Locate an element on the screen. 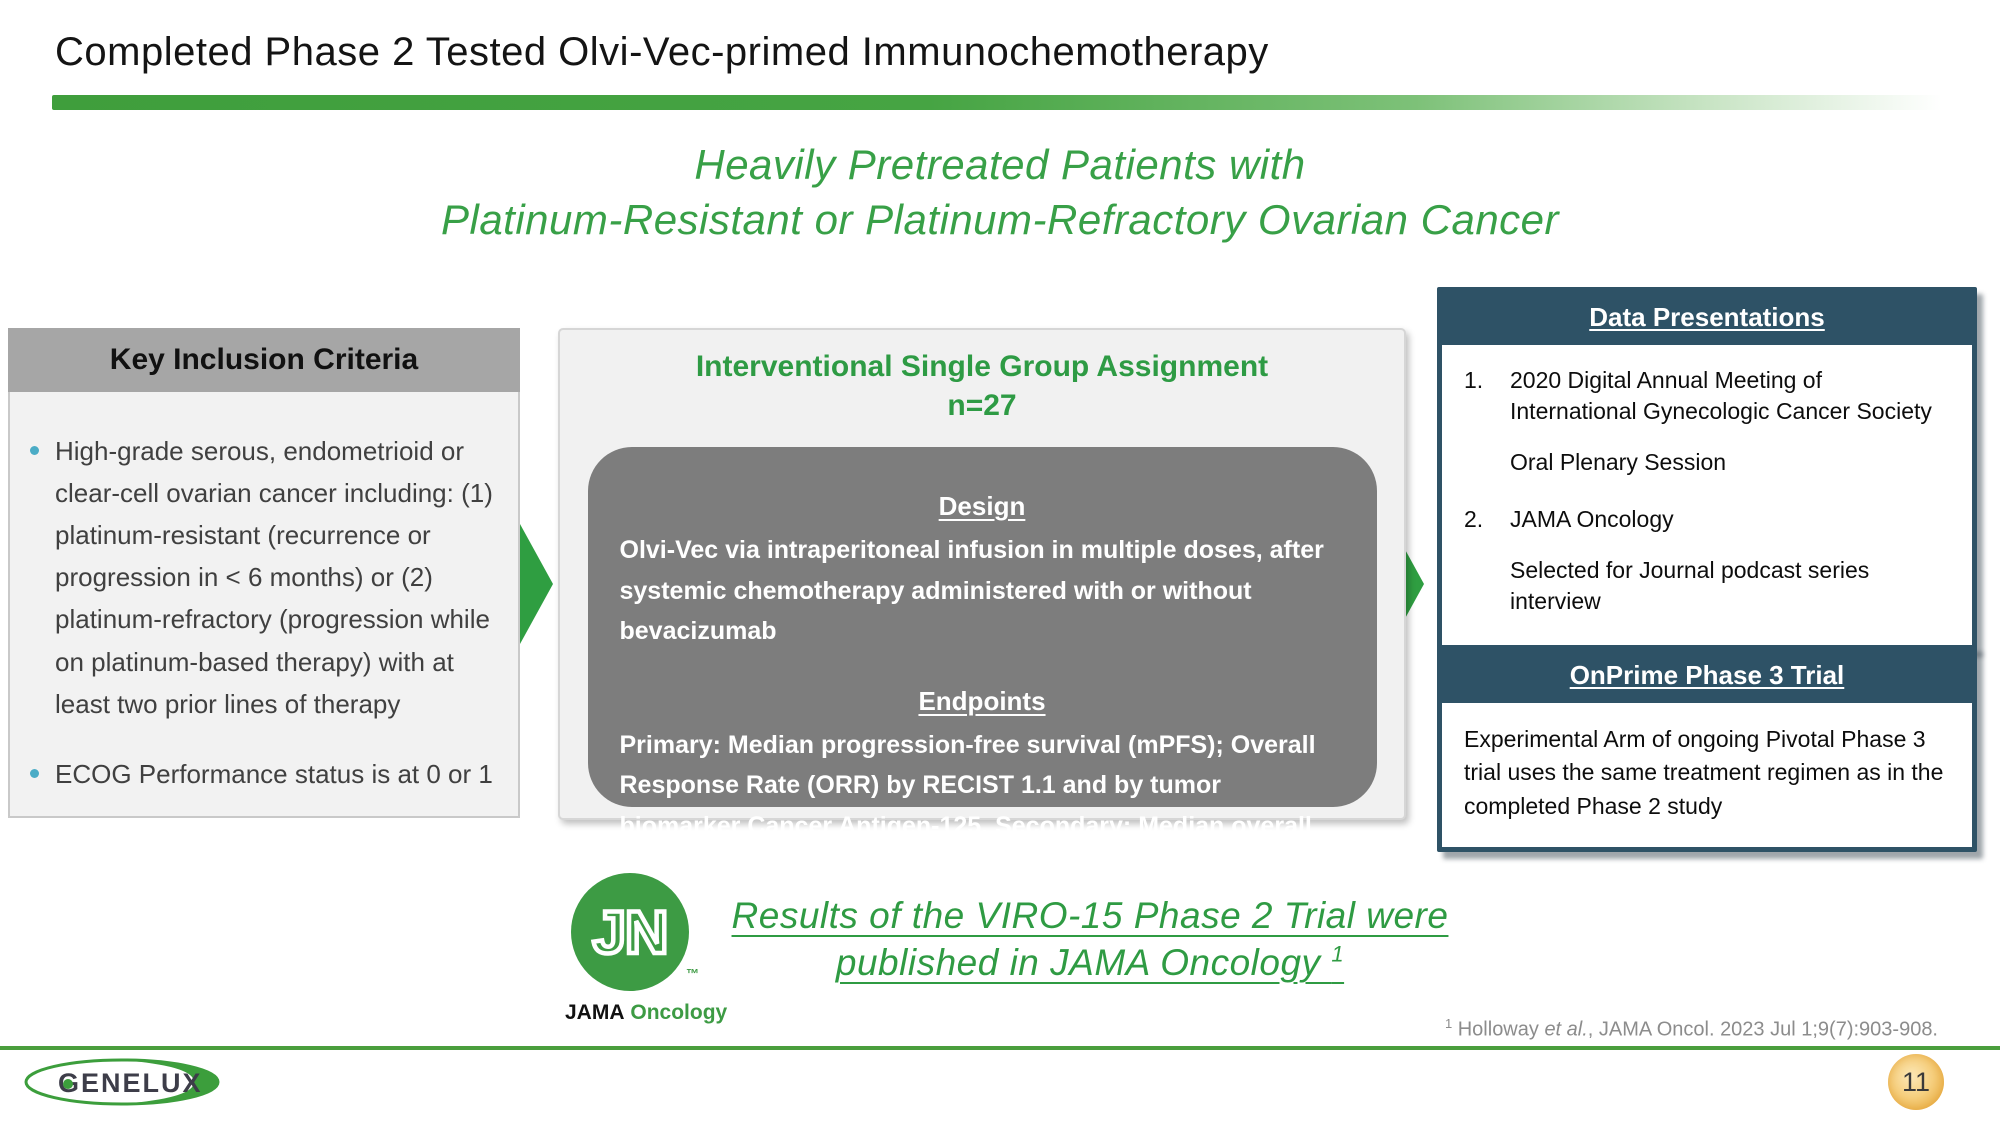 The image size is (2000, 1125). spacer is located at coordinates (982, 669).